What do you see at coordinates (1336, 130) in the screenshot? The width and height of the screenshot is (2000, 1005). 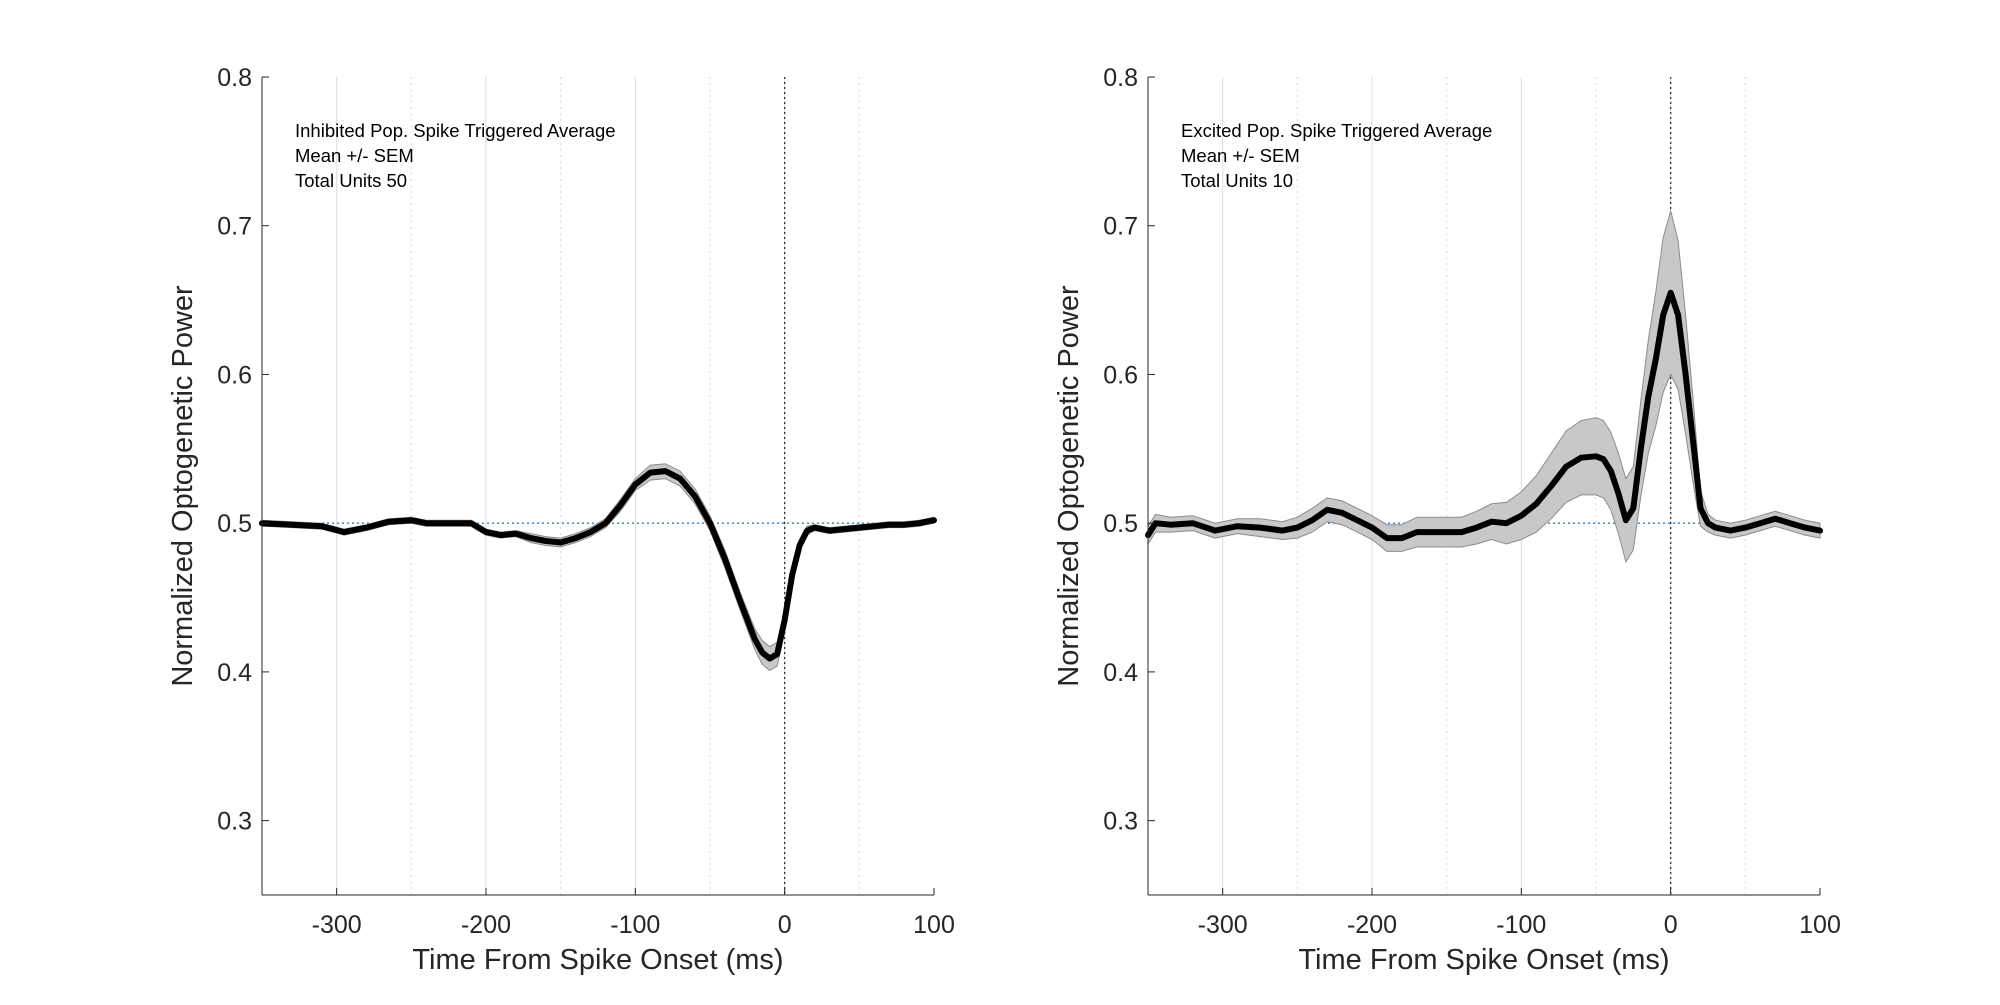 I see `annotation-line: Excited Pop. Spike Triggered Average` at bounding box center [1336, 130].